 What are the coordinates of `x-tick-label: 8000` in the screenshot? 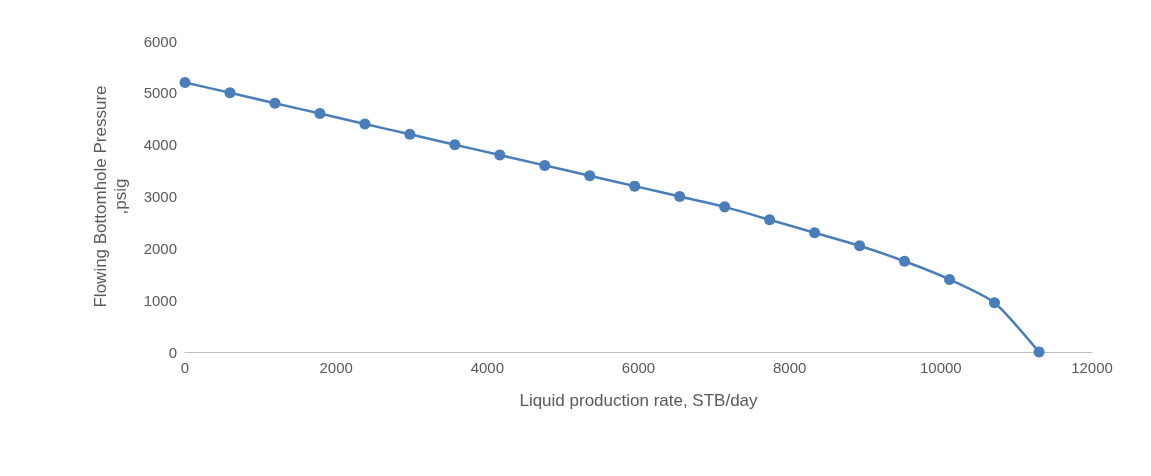 It's located at (789, 367).